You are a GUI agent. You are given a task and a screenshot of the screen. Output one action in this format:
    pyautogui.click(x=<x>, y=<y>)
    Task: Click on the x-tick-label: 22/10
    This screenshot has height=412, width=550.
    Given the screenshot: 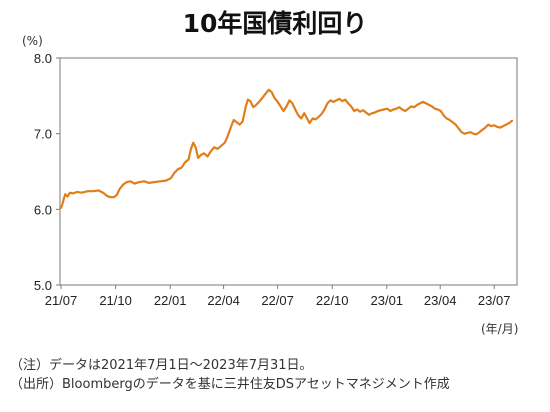 What is the action you would take?
    pyautogui.click(x=332, y=300)
    